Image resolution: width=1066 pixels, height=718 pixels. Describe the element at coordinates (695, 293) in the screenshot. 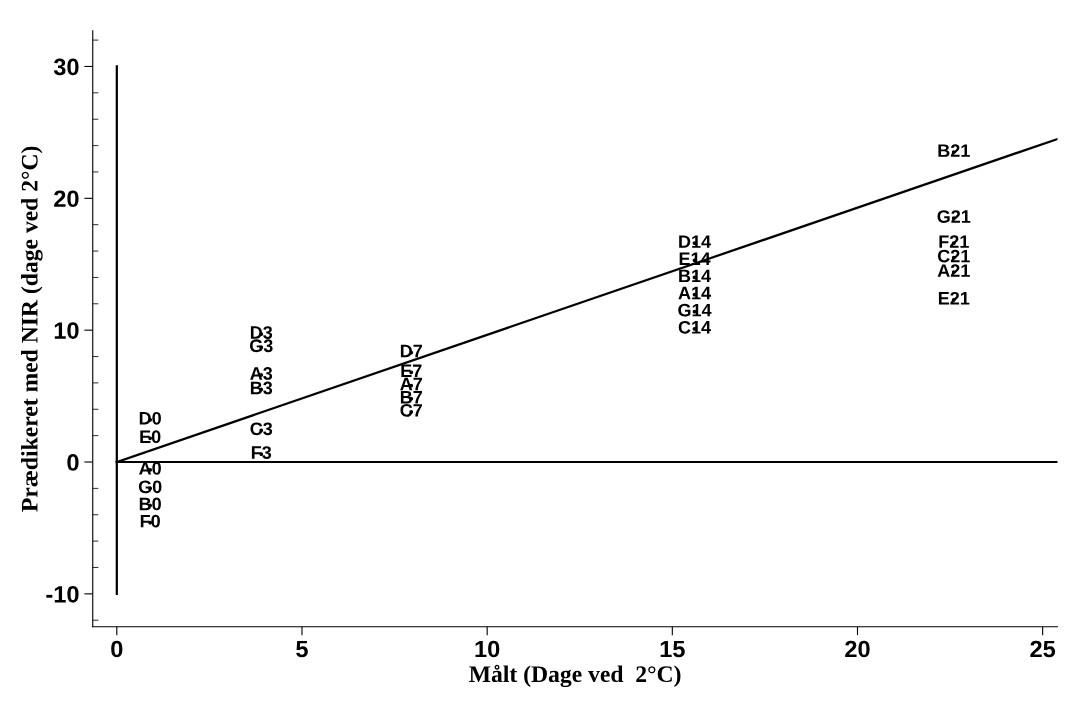

I see `data-label: A14` at that location.